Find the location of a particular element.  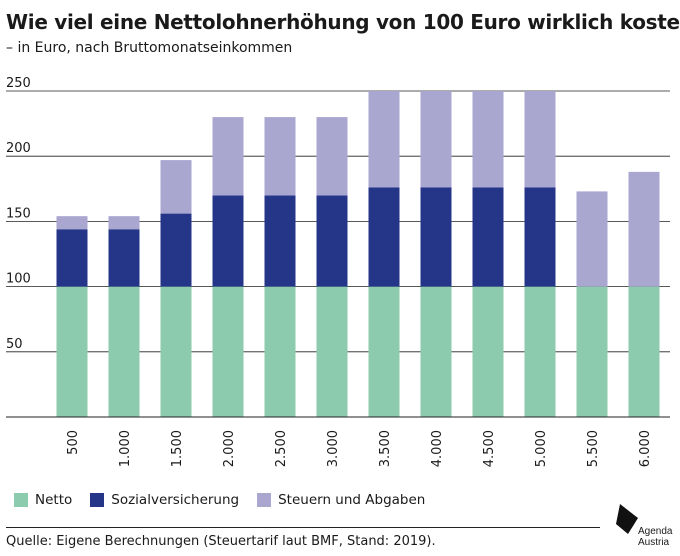

logo-mark-icon is located at coordinates (627, 519).